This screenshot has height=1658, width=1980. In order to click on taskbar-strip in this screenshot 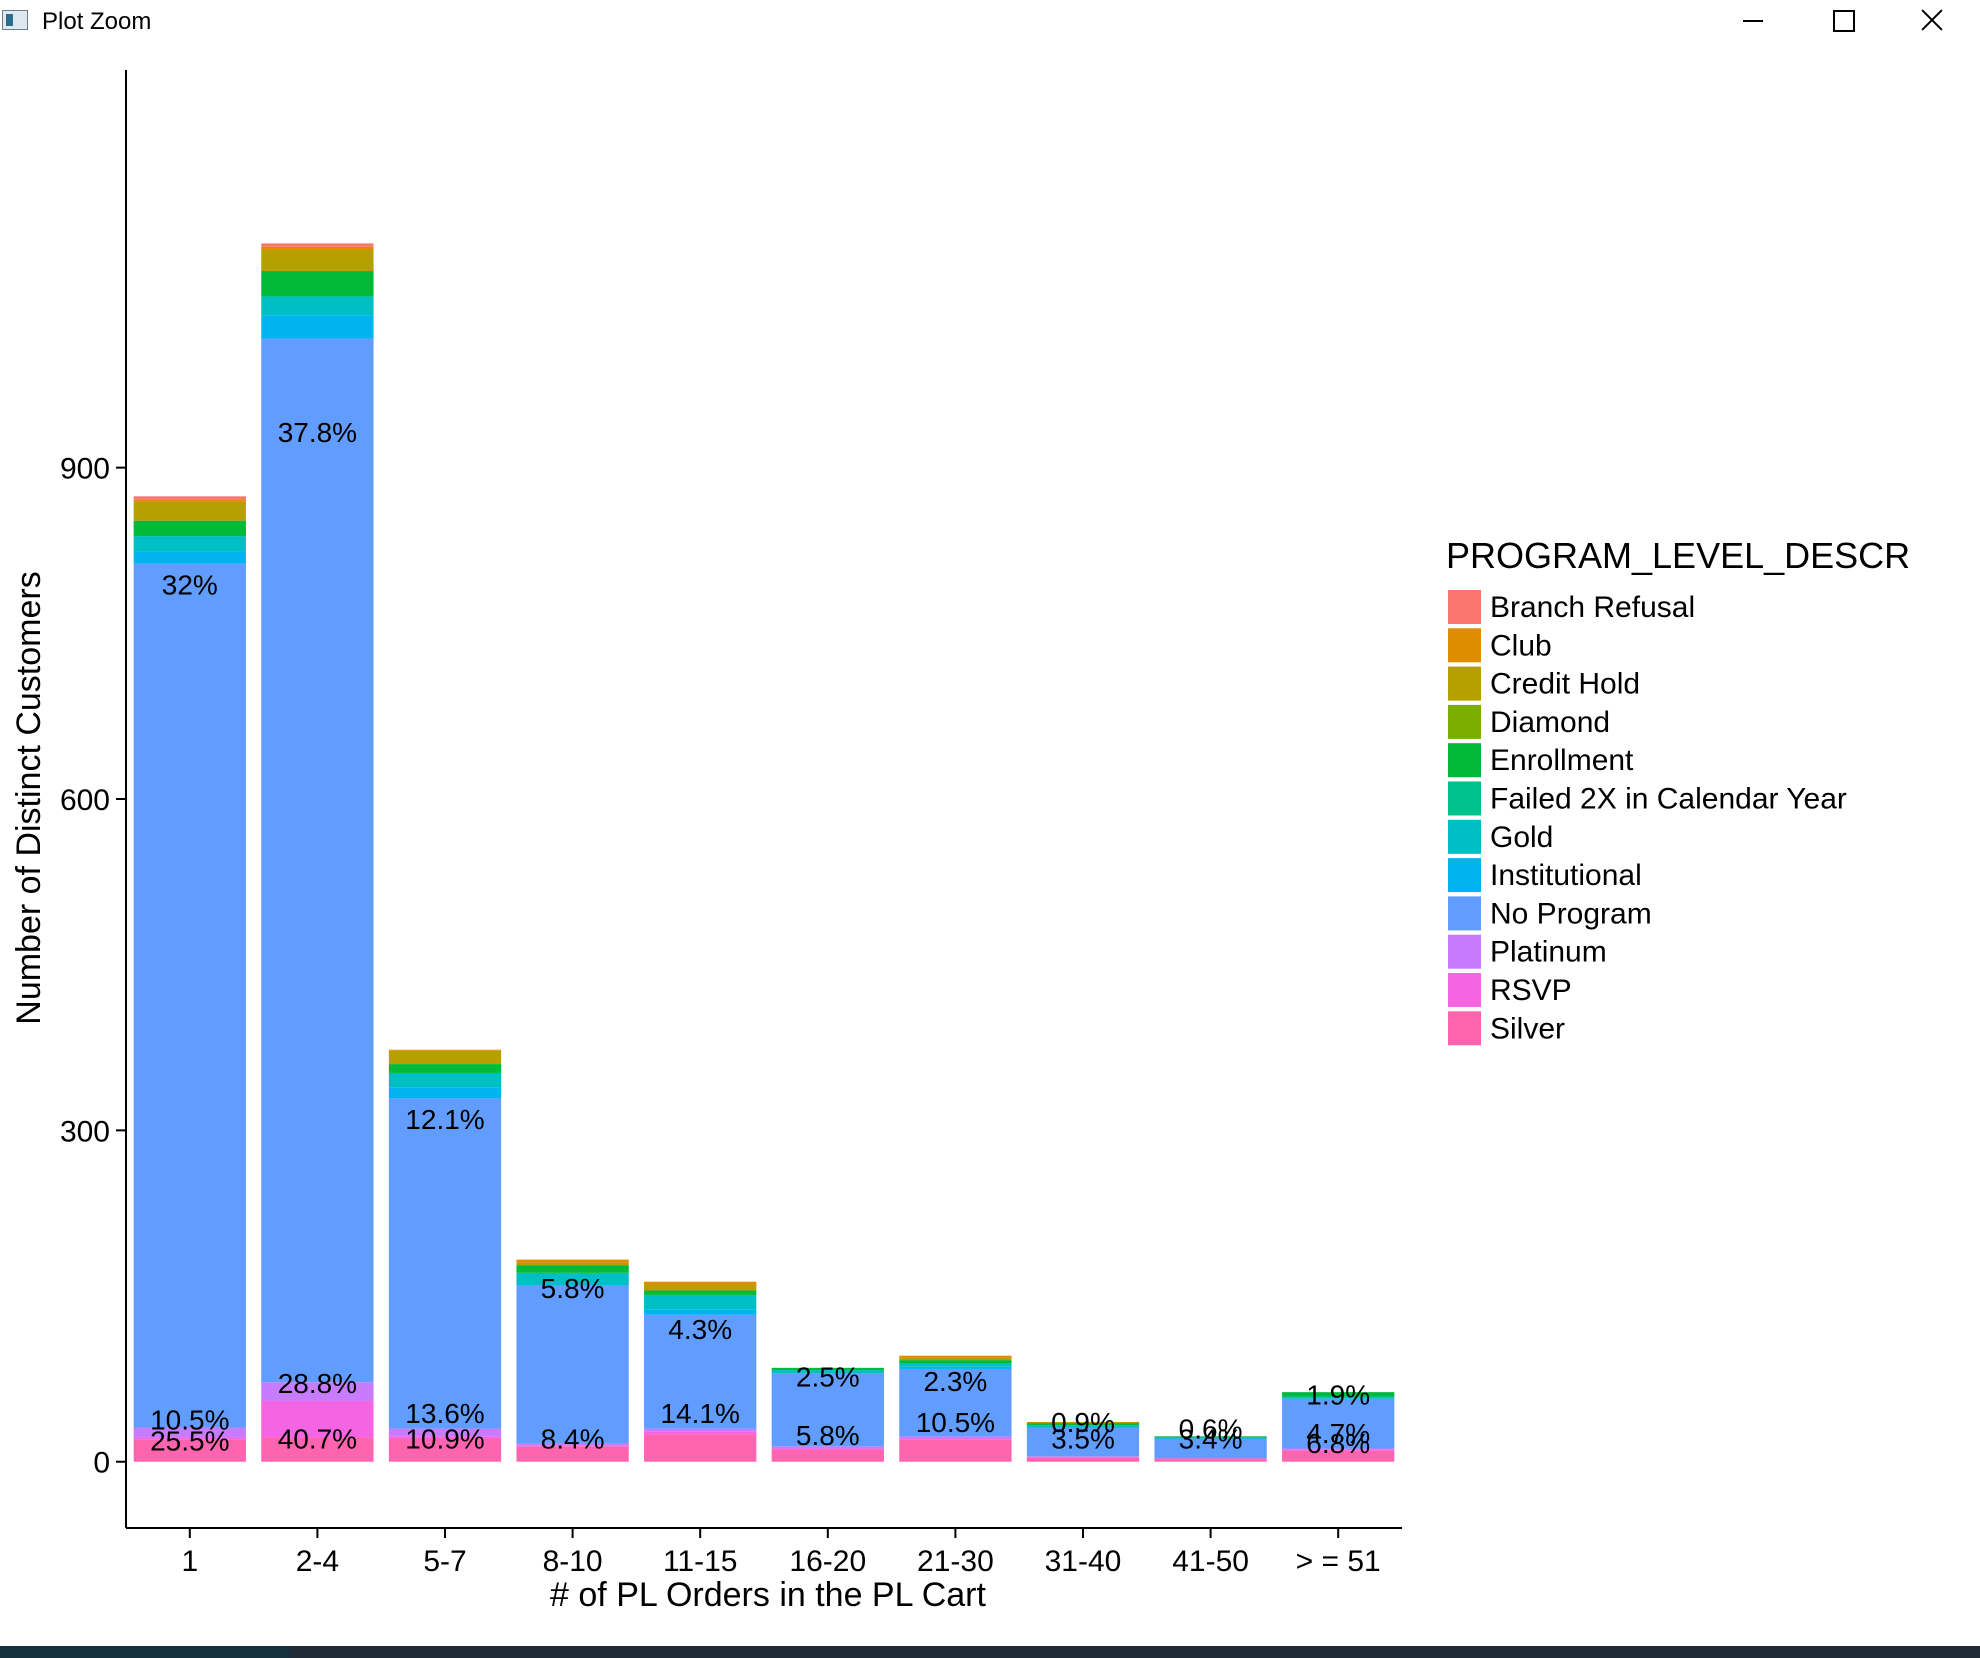, I will do `click(990, 1652)`.